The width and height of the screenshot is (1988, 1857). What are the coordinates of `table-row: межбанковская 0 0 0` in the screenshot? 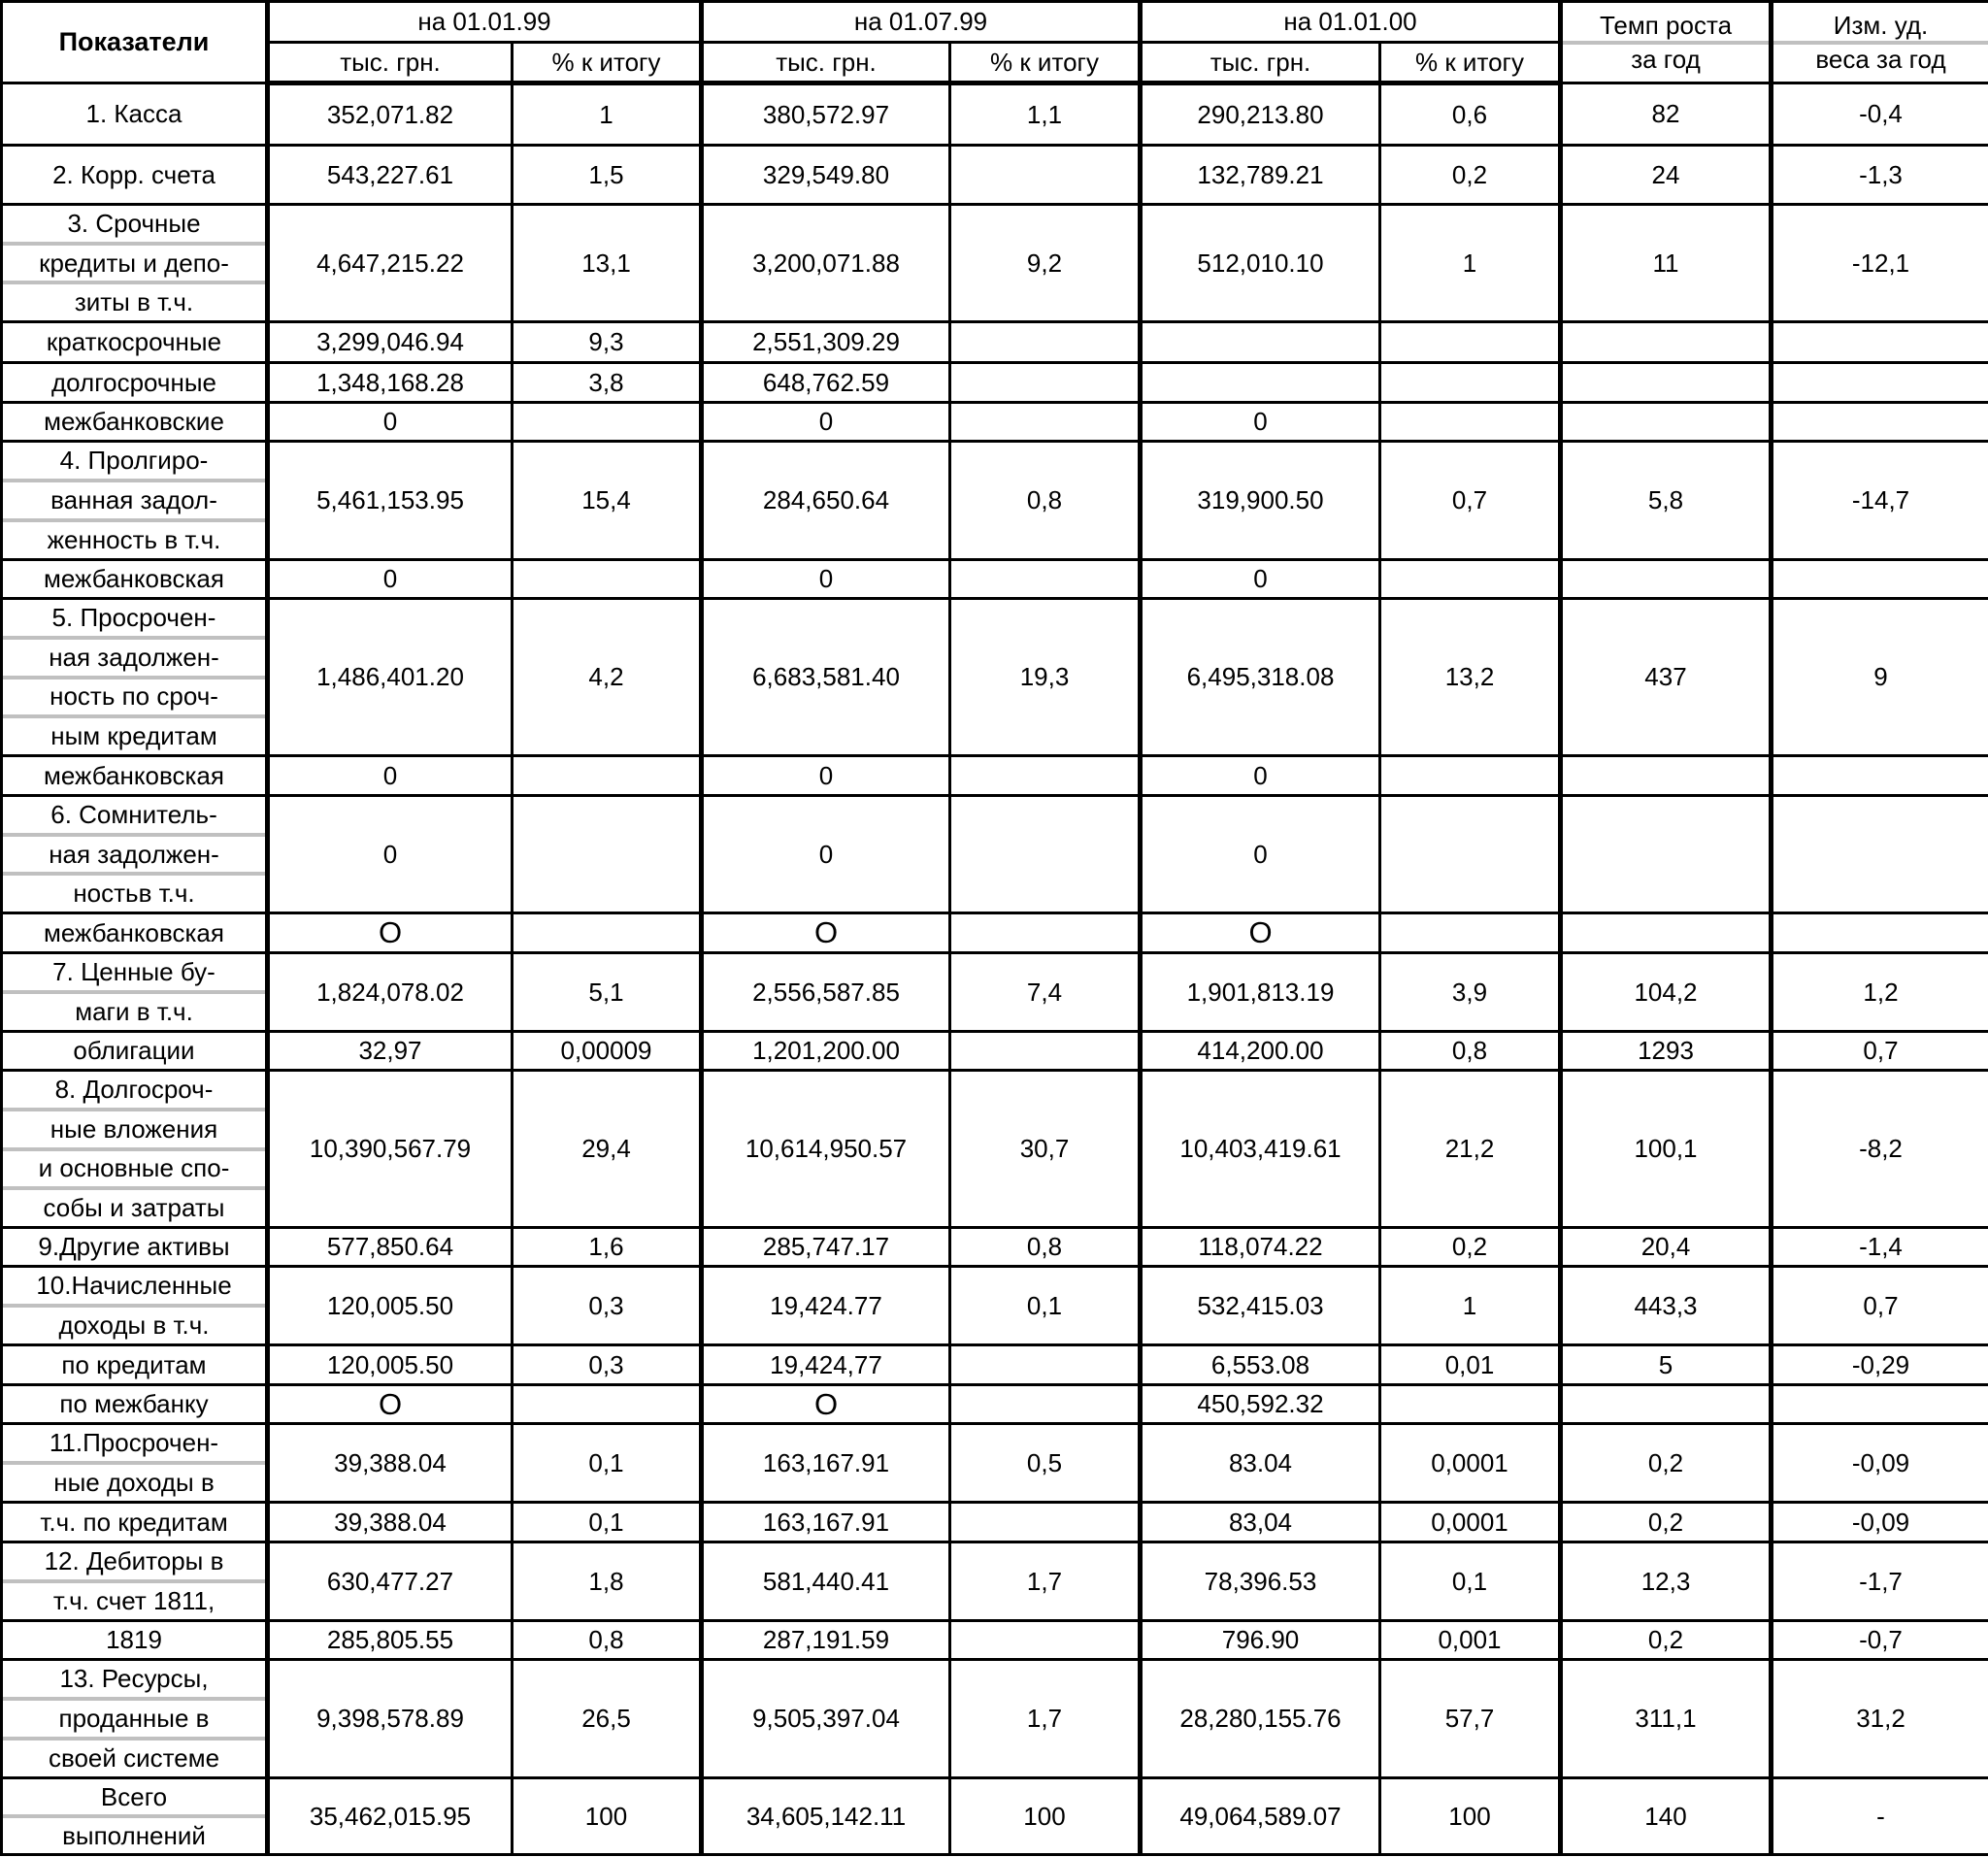 It's located at (994, 579).